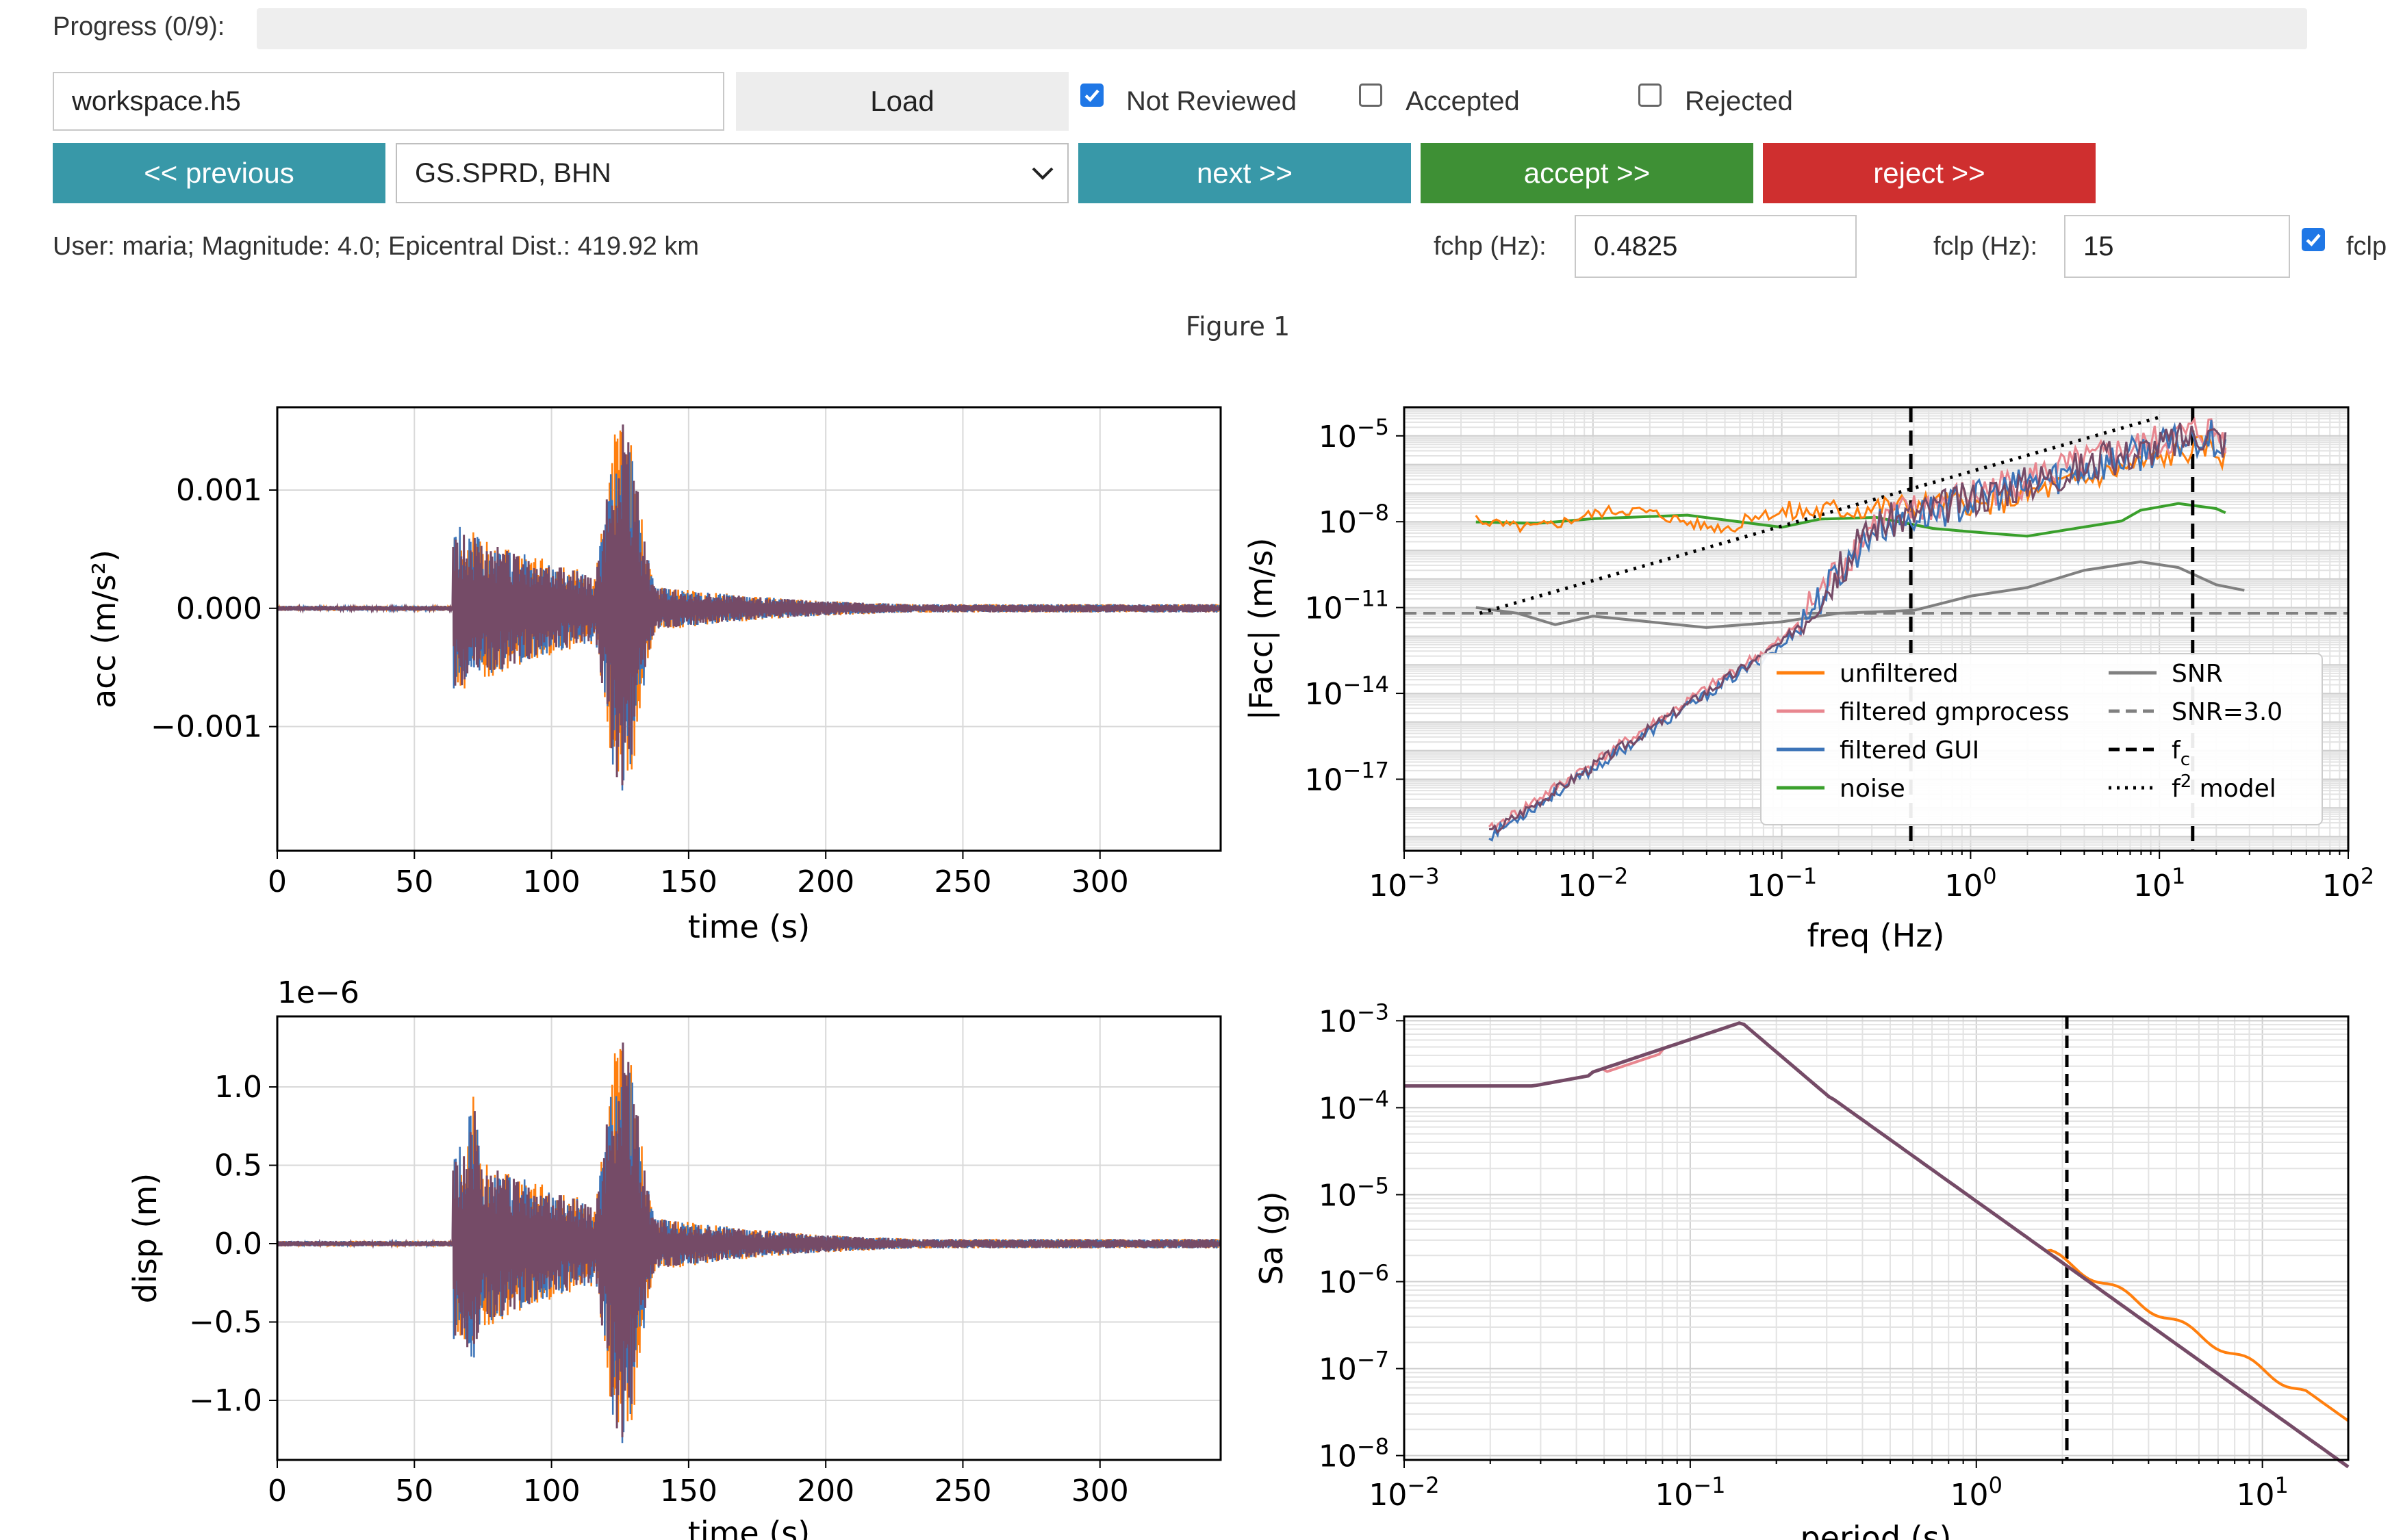 The image size is (2403, 1540). Describe the element at coordinates (902, 101) in the screenshot. I see `load-button: Load` at that location.